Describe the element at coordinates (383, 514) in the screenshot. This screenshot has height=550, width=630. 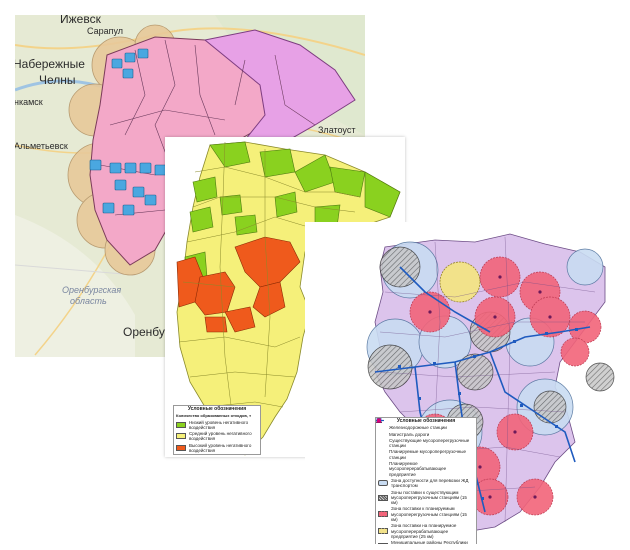
I see `planned-supply-zone-icon` at that location.